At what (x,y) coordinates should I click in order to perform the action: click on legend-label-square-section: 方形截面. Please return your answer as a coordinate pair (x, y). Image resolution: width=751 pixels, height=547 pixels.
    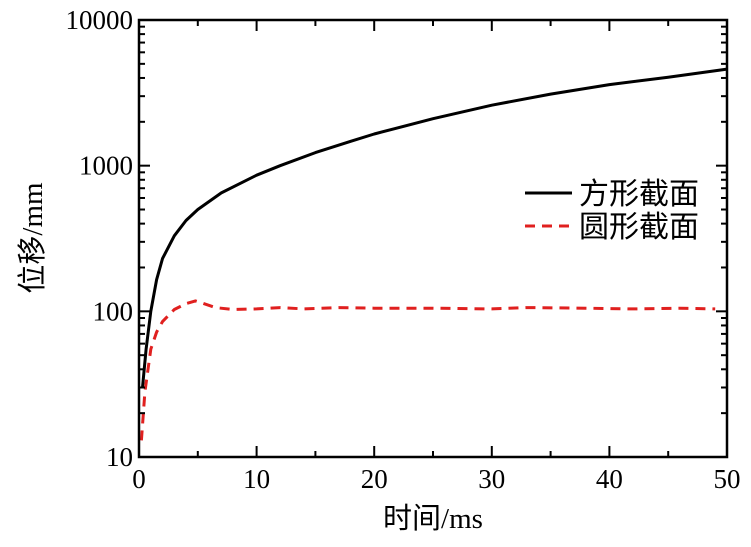
    Looking at the image, I should click on (639, 194).